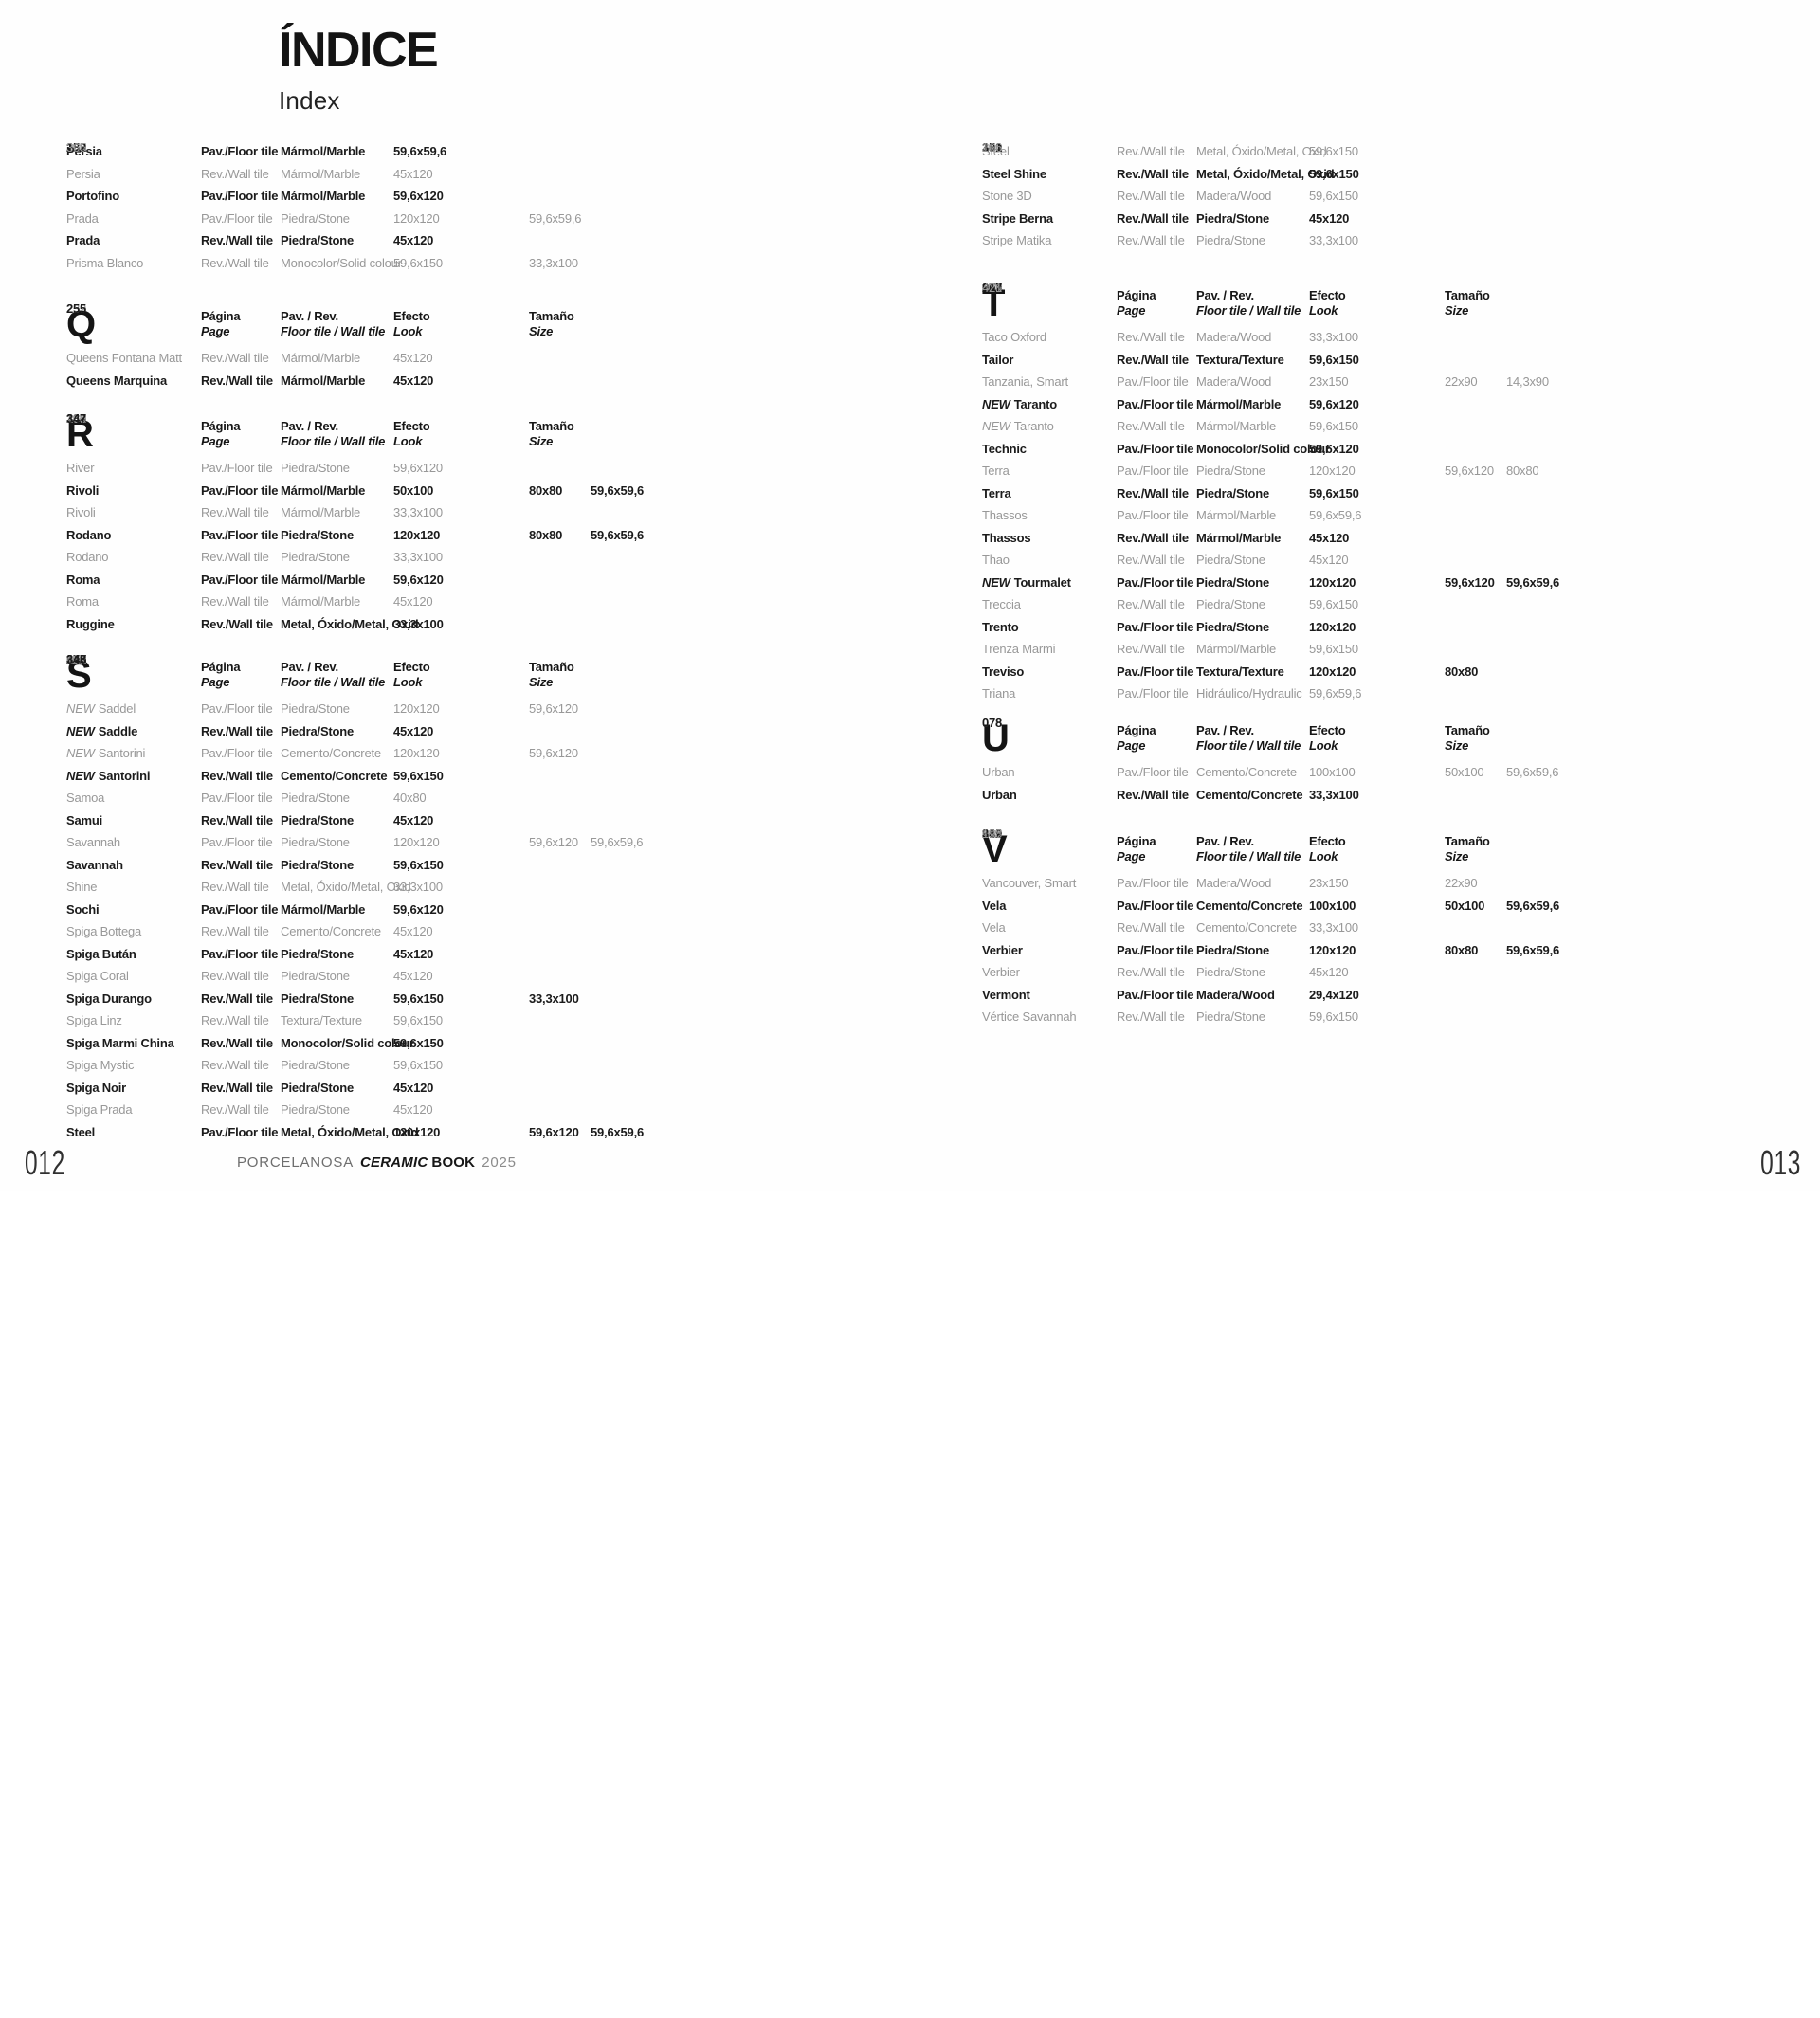  Describe the element at coordinates (413, 490) in the screenshot. I see `entry-size-1: 50x100` at that location.